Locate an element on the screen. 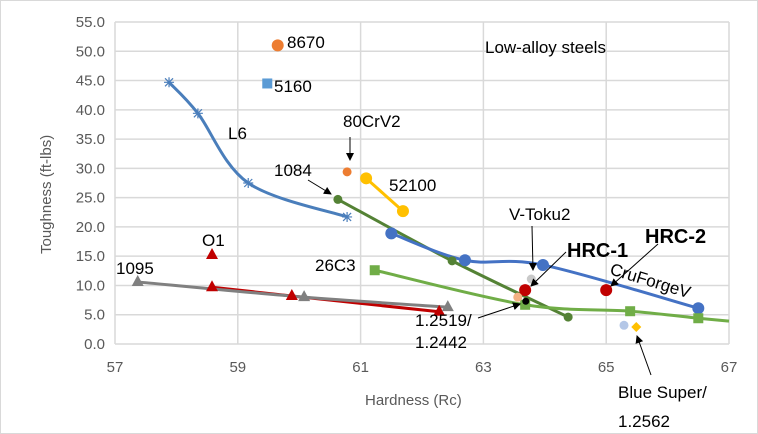  x-tick-label: 57 is located at coordinates (115, 367).